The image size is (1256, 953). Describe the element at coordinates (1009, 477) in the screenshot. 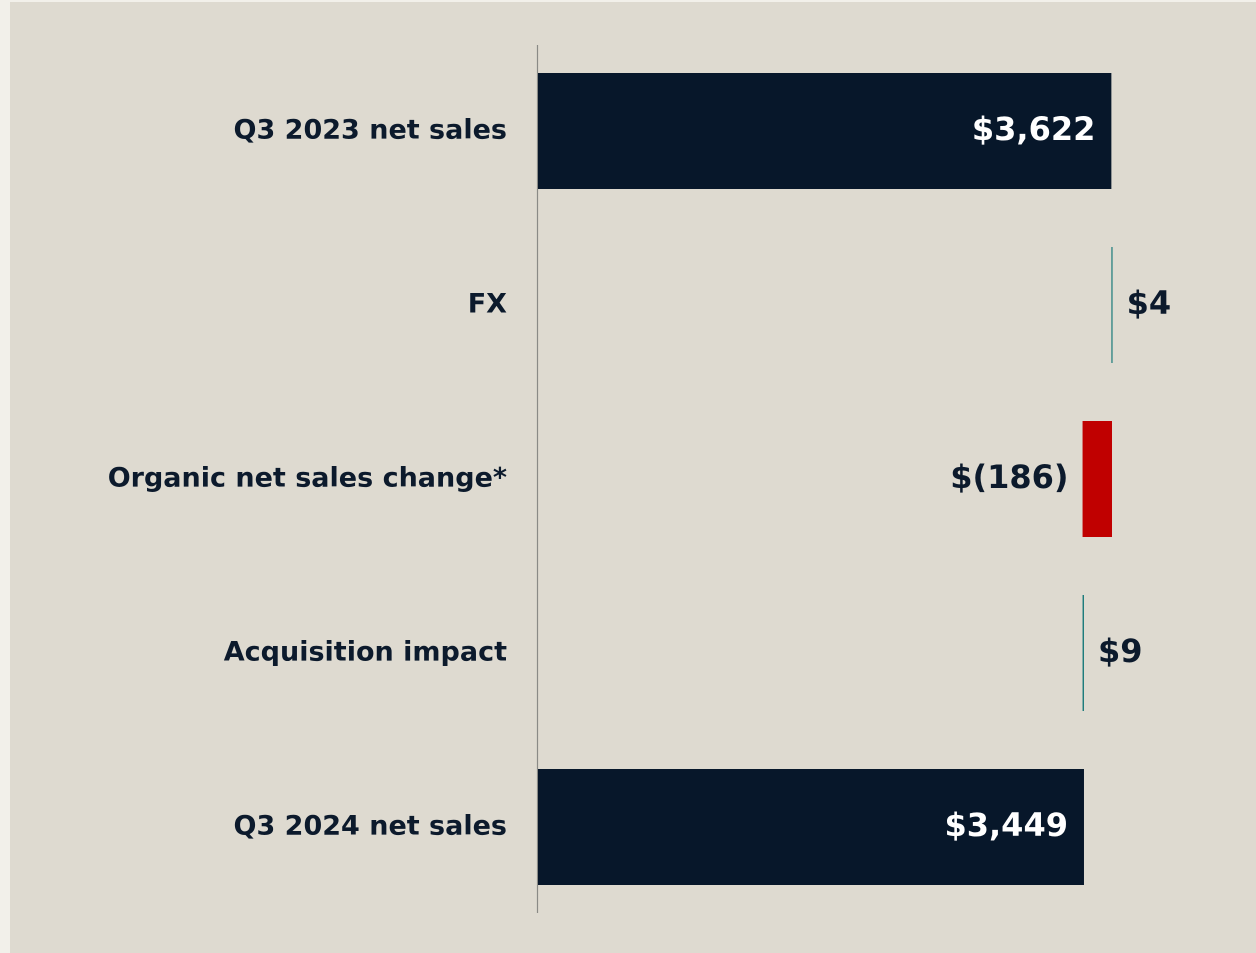

I see `value-label: $(186)` at that location.